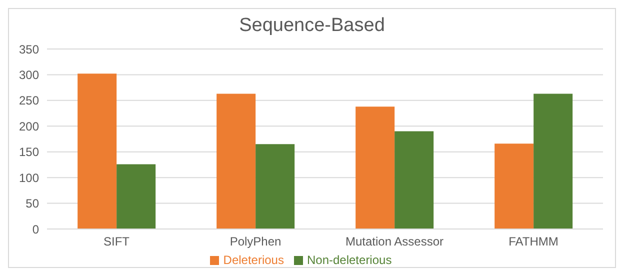 The image size is (624, 276). Describe the element at coordinates (29, 177) in the screenshot. I see `y-tick-label: 100` at that location.